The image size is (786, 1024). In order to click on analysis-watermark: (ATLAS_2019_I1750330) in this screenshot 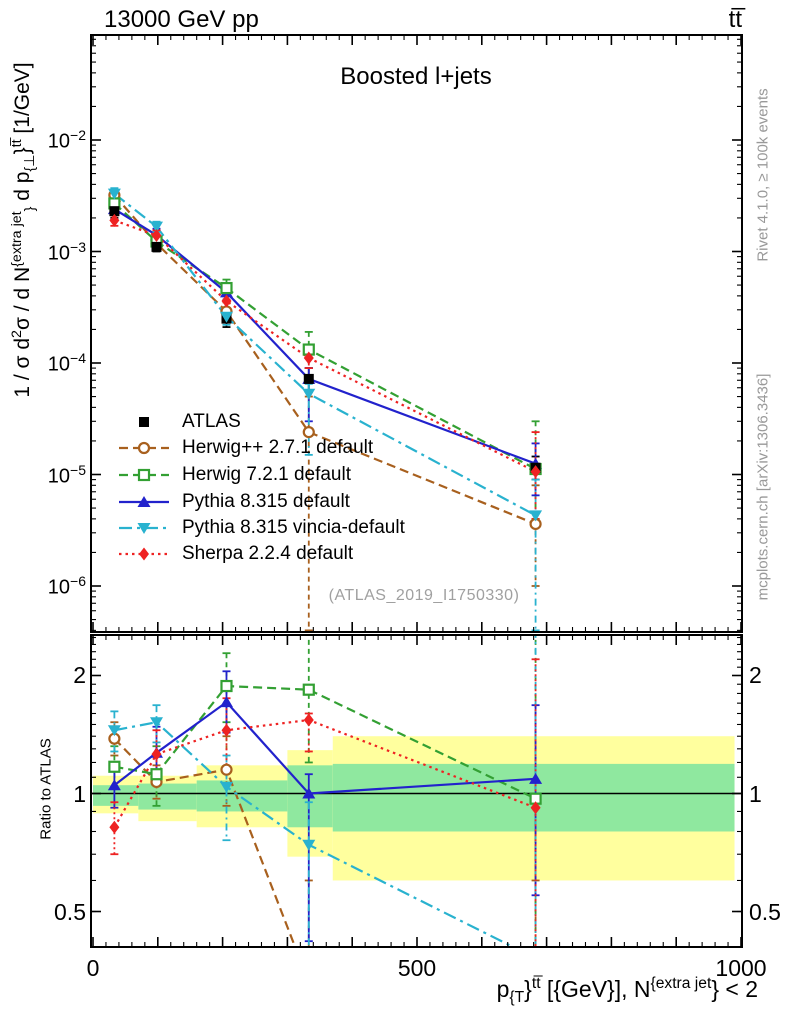, I will do `click(424, 595)`.